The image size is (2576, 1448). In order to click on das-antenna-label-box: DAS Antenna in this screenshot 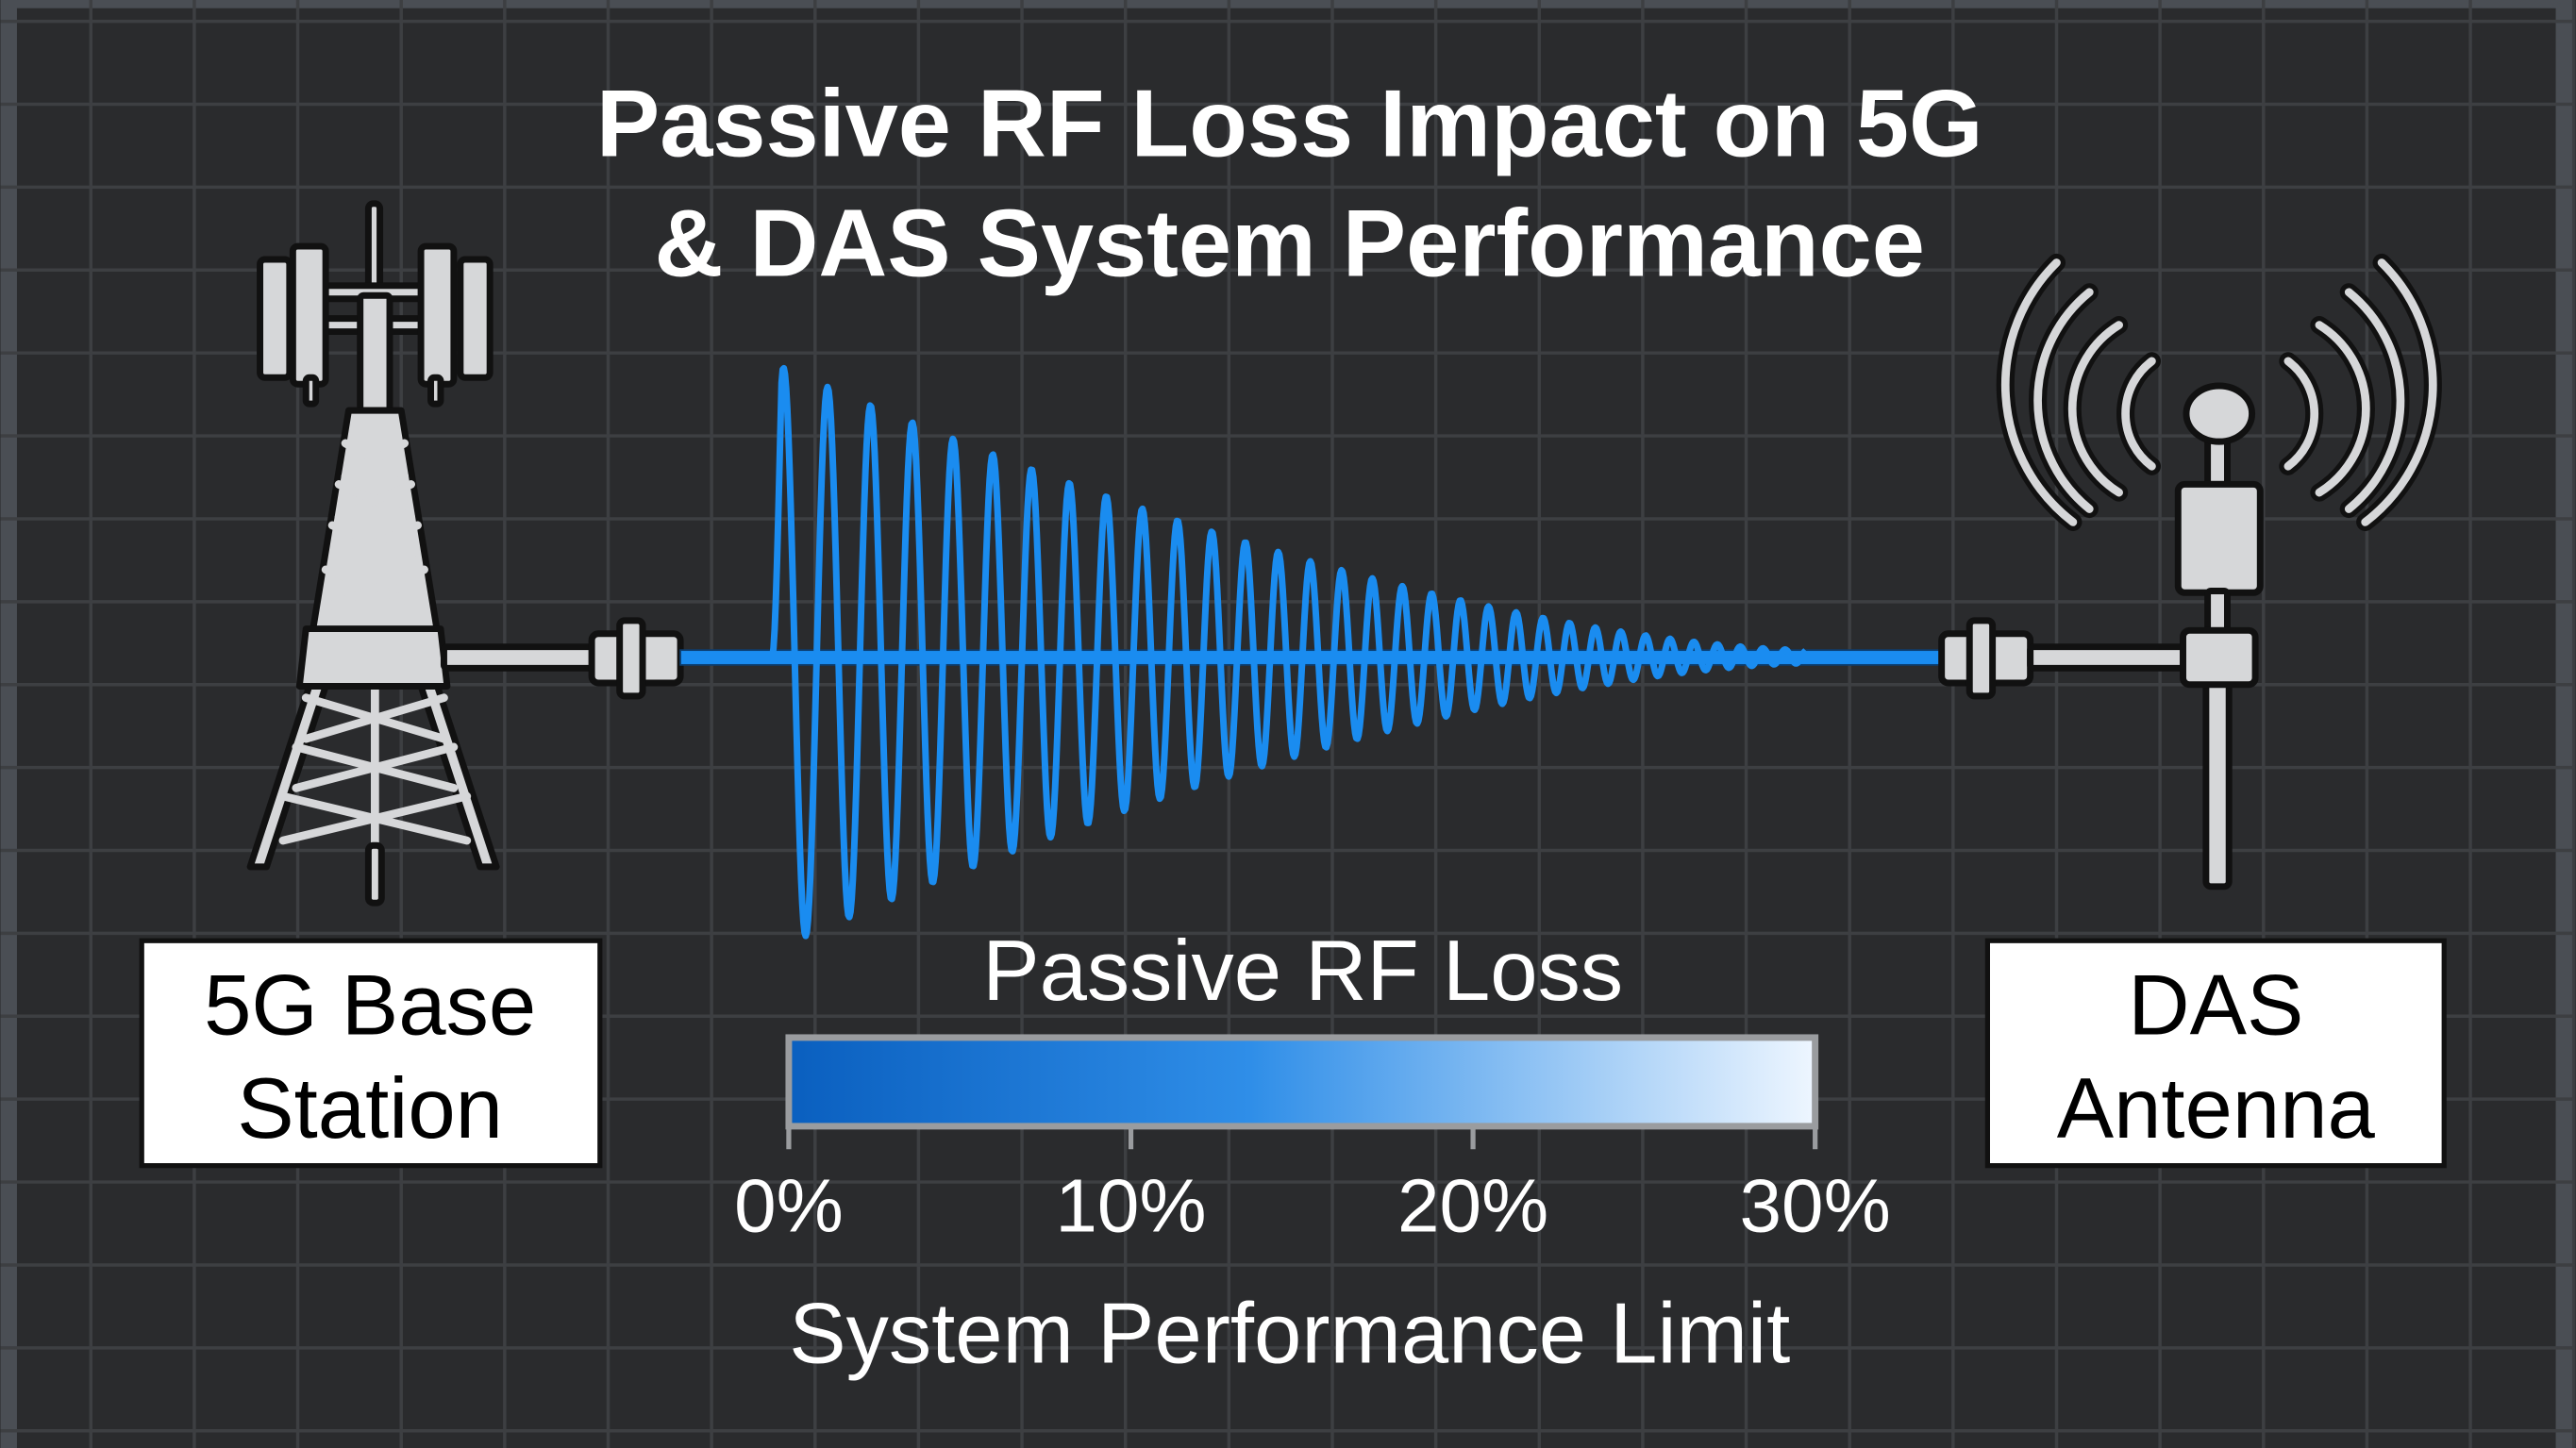, I will do `click(2215, 1053)`.